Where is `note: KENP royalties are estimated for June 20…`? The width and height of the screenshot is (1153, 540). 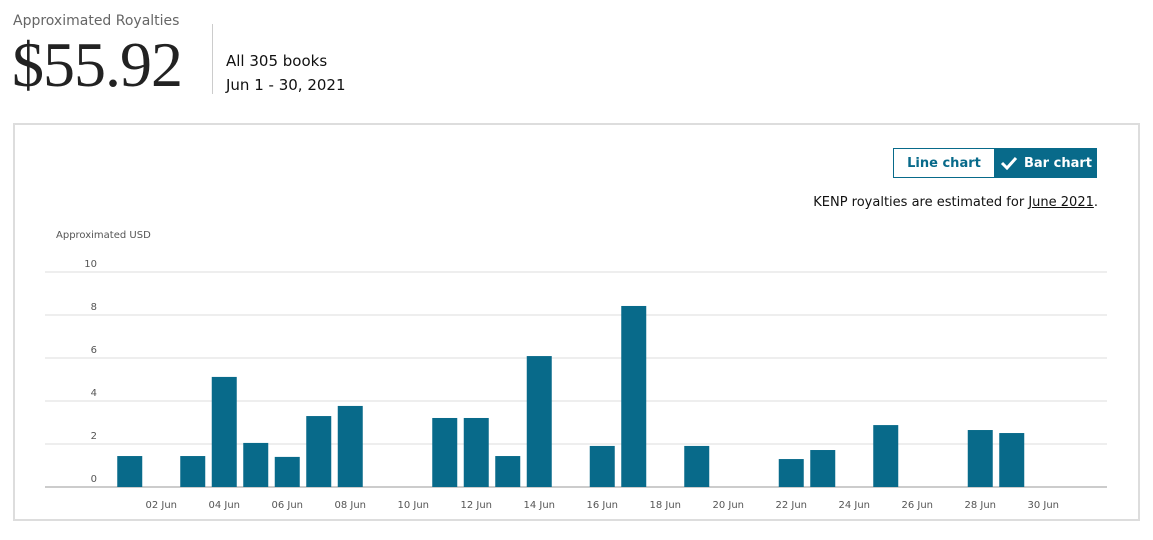
note: KENP royalties are estimated for June 20… is located at coordinates (955, 202).